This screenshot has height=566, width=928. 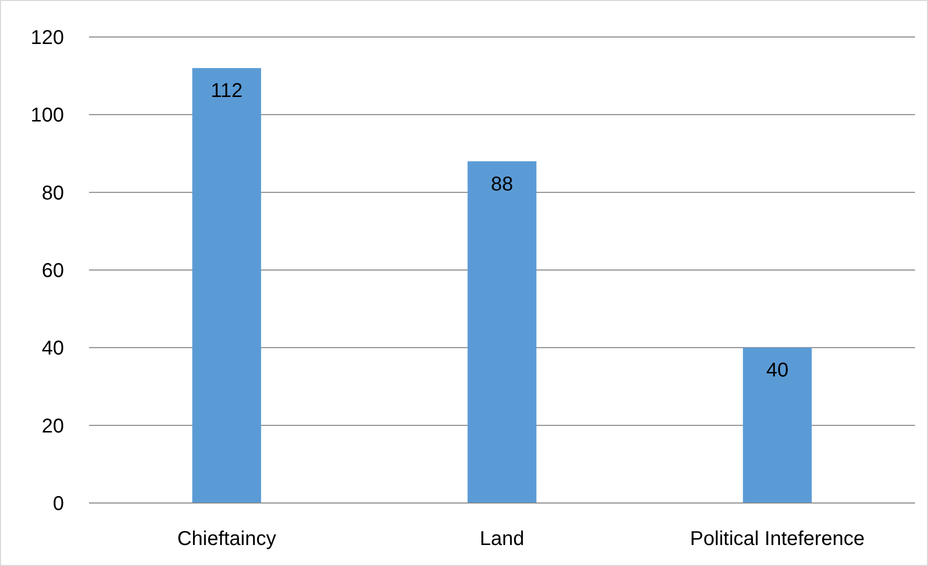 What do you see at coordinates (502, 184) in the screenshot?
I see `data-label: 88` at bounding box center [502, 184].